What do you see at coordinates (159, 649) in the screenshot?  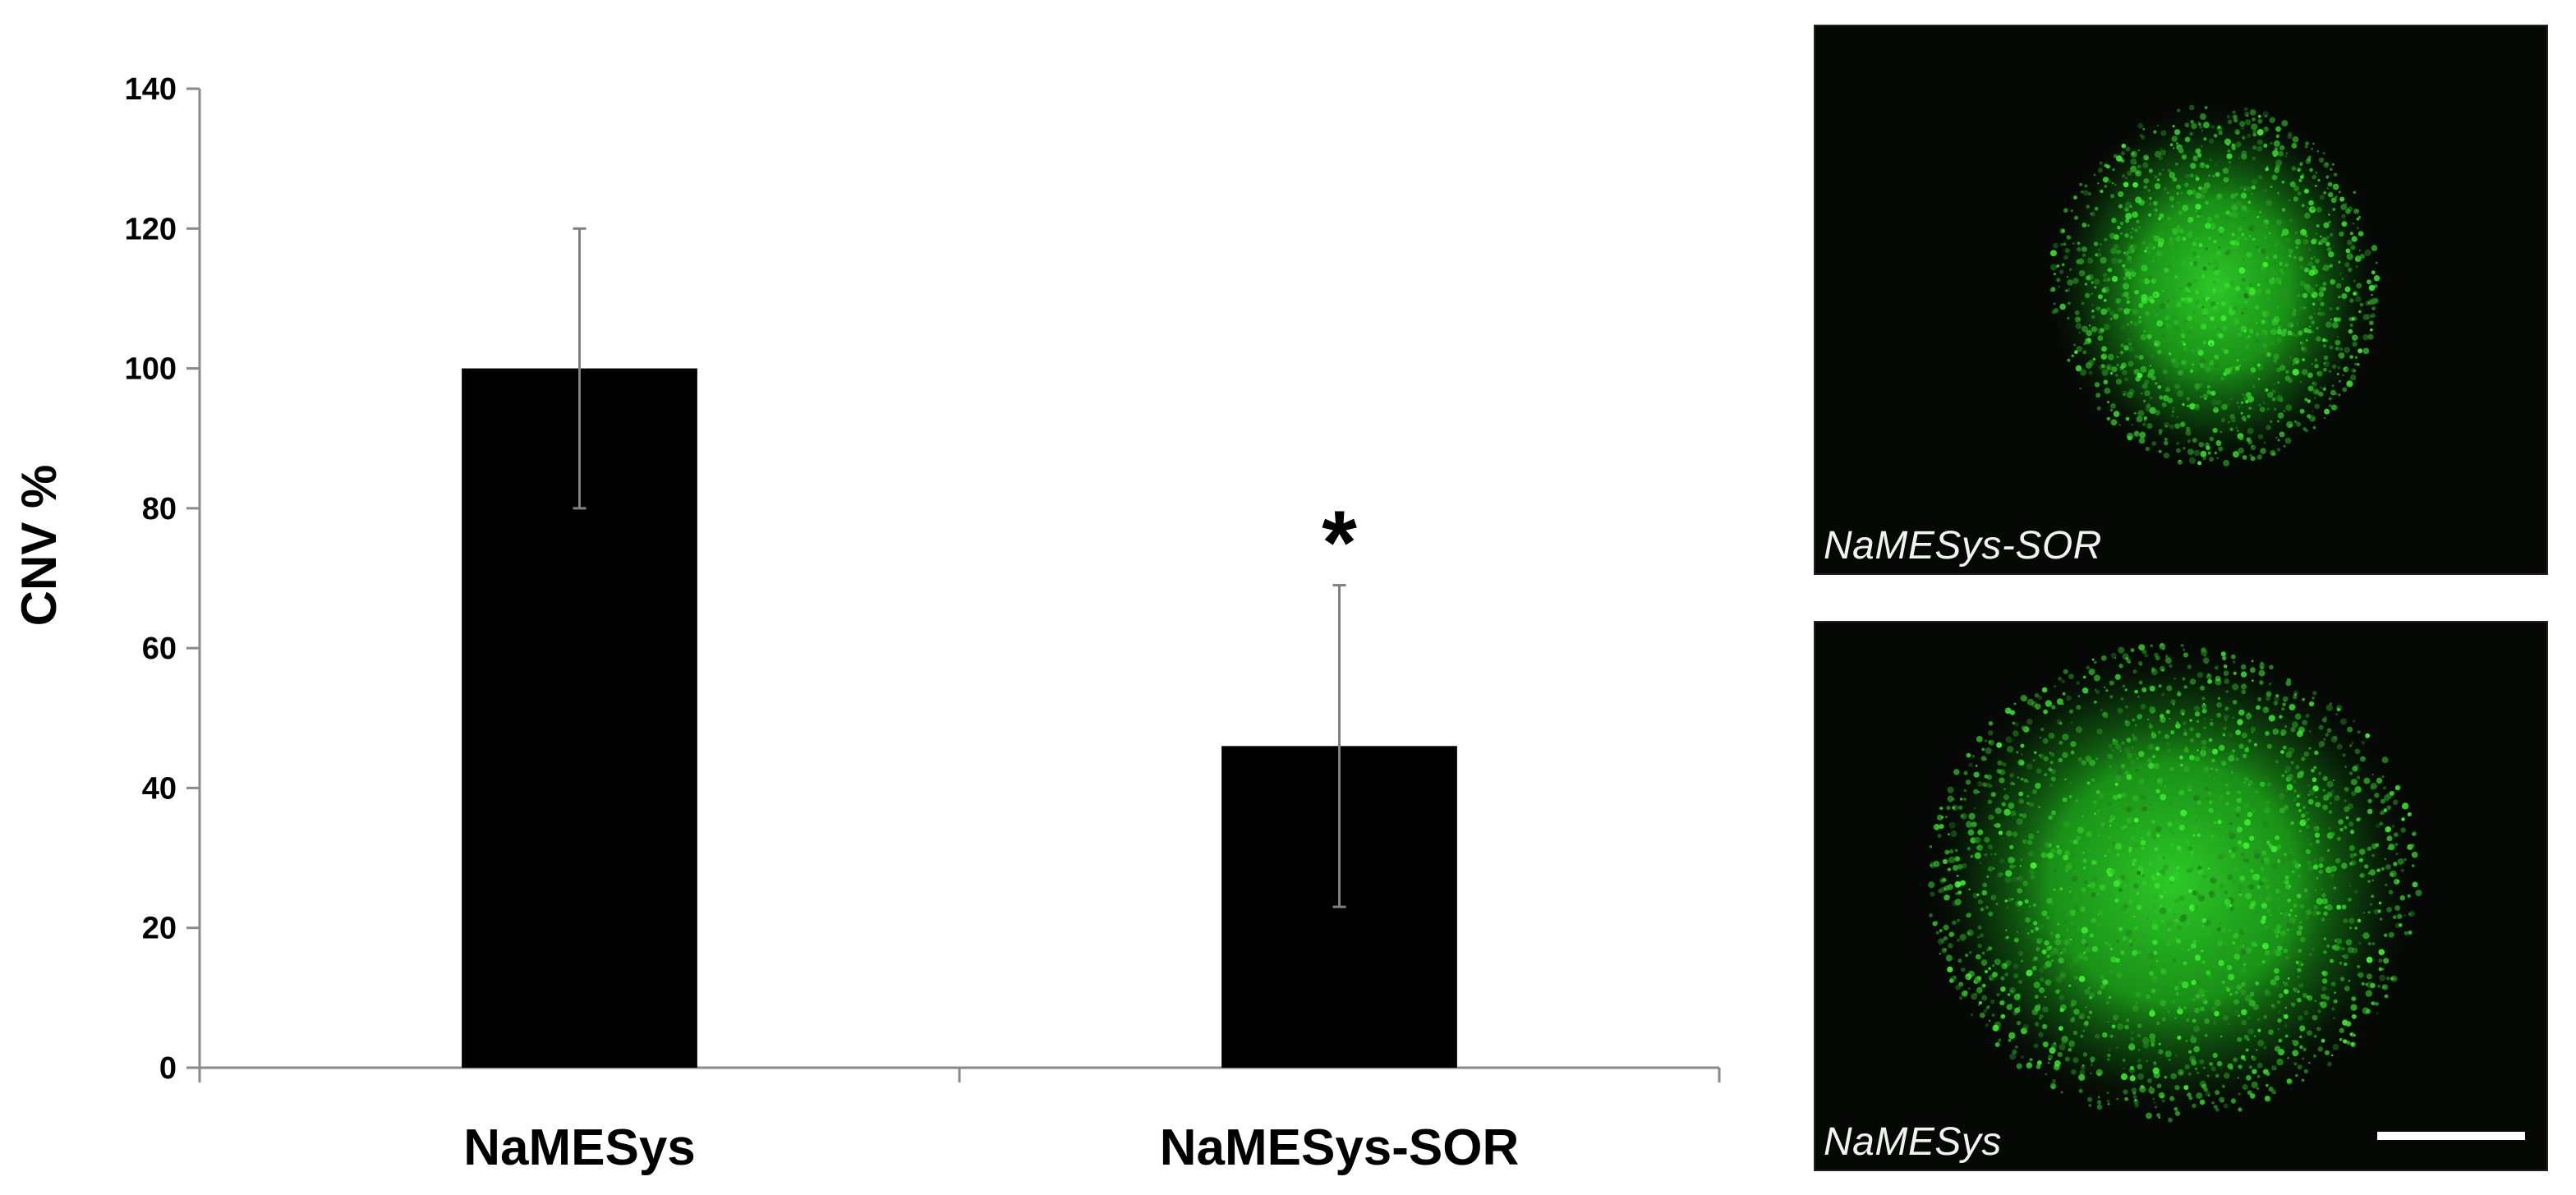 I see `y-tick-label: 60` at bounding box center [159, 649].